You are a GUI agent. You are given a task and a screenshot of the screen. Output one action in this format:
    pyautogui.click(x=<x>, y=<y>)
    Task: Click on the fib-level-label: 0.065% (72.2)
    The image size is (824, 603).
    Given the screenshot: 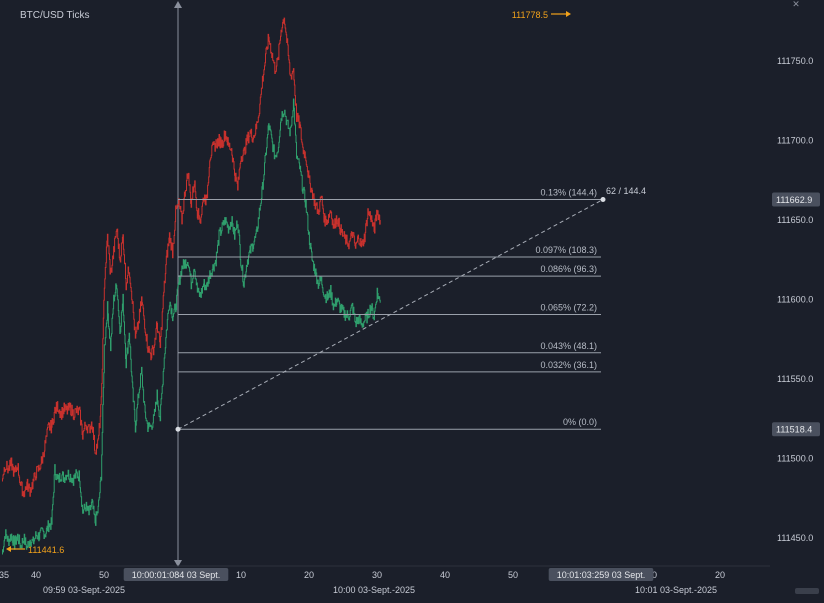 What is the action you would take?
    pyautogui.click(x=568, y=307)
    